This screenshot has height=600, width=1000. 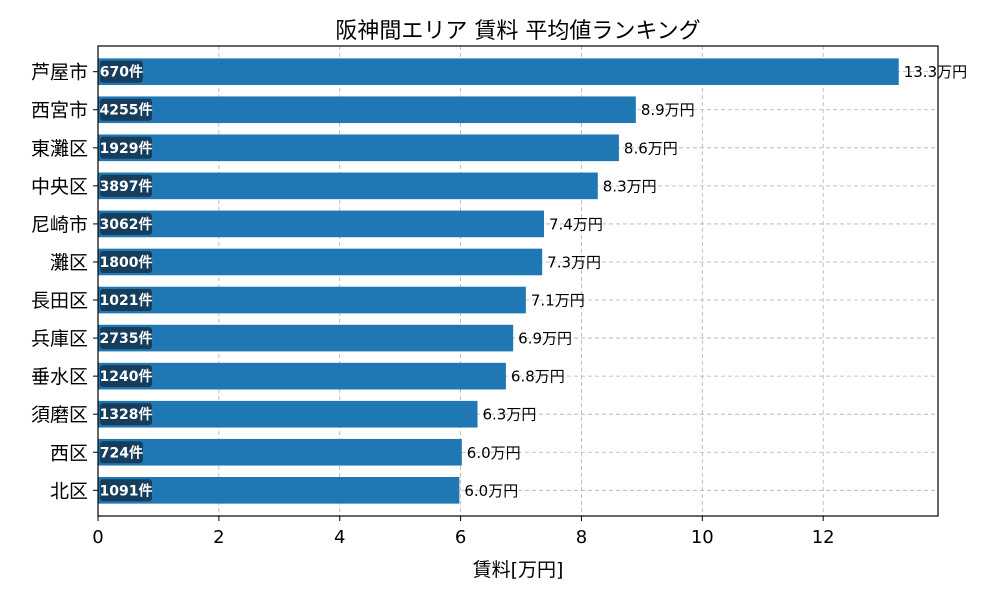 I want to click on count-label: 1800件, so click(x=126, y=262).